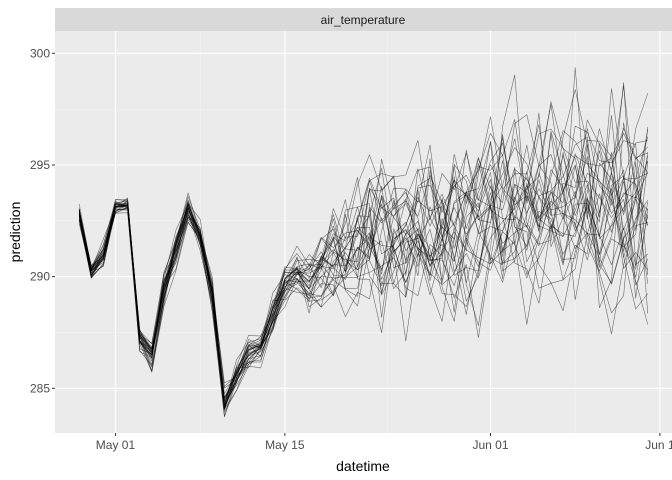 The image size is (672, 480). What do you see at coordinates (384, 442) in the screenshot?
I see `x-axis: May 01 May 15 Jun 01 Jun 1` at bounding box center [384, 442].